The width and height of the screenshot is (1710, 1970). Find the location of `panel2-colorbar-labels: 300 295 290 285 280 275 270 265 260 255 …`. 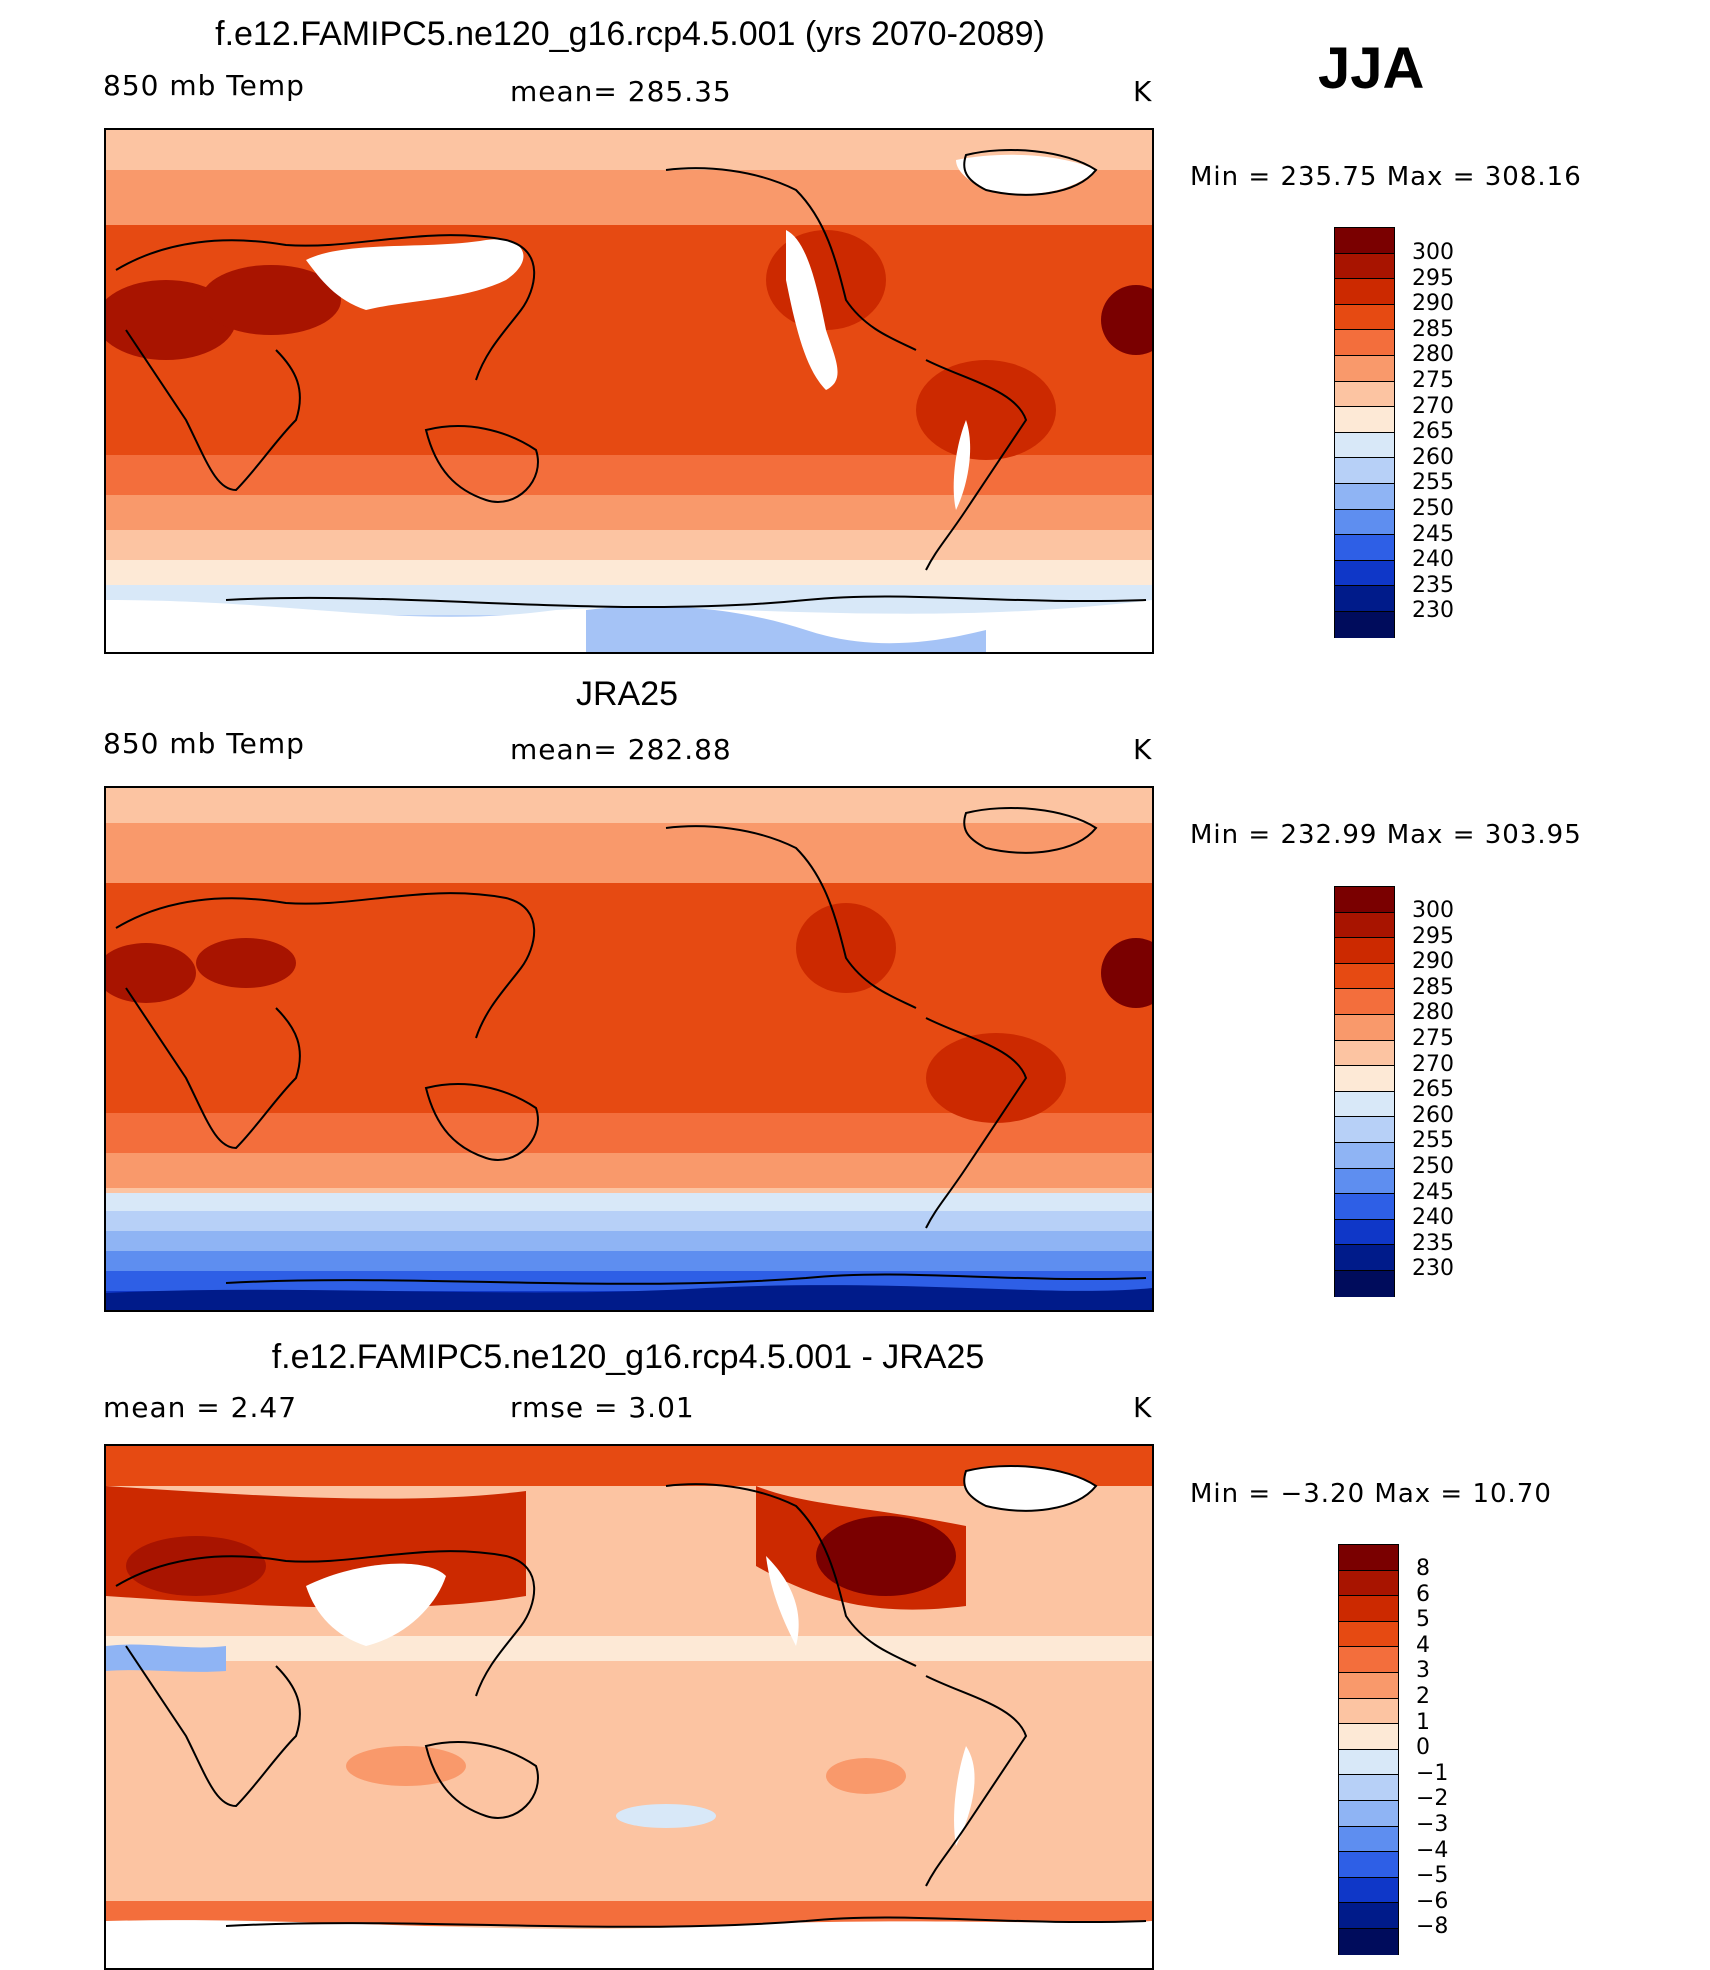

panel2-colorbar-labels: 300 295 290 285 280 275 270 265 260 255 … is located at coordinates (1442, 1100).